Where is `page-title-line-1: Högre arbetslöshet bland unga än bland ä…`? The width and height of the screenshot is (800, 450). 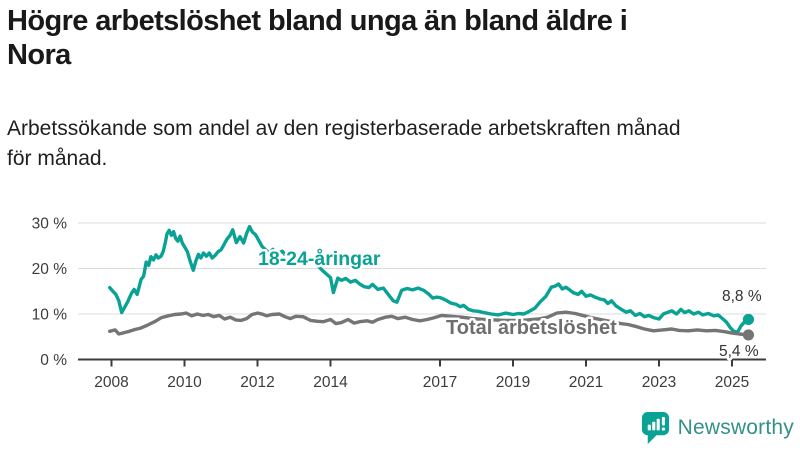
page-title-line-1: Högre arbetslöshet bland unga än bland ä… is located at coordinates (317, 21).